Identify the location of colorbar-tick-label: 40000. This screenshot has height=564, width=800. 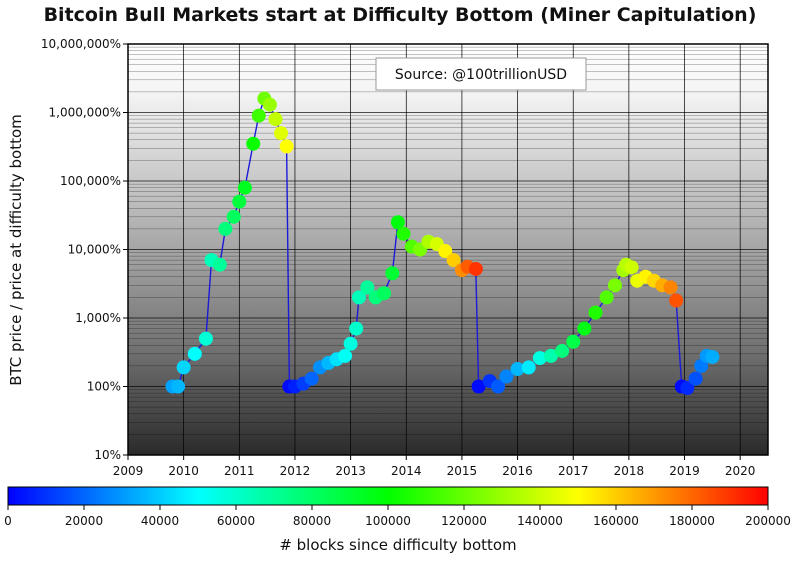
(160, 521).